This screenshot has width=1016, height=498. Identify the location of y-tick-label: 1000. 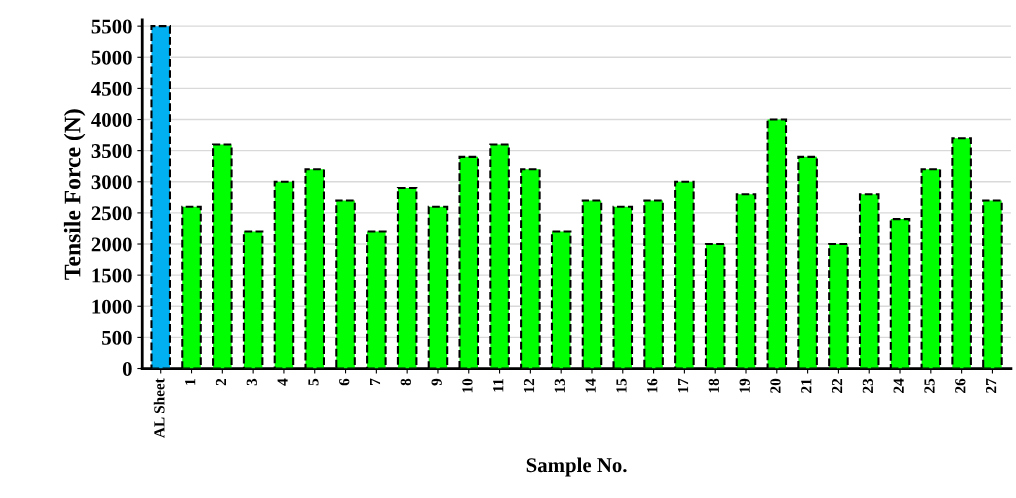
(112, 306).